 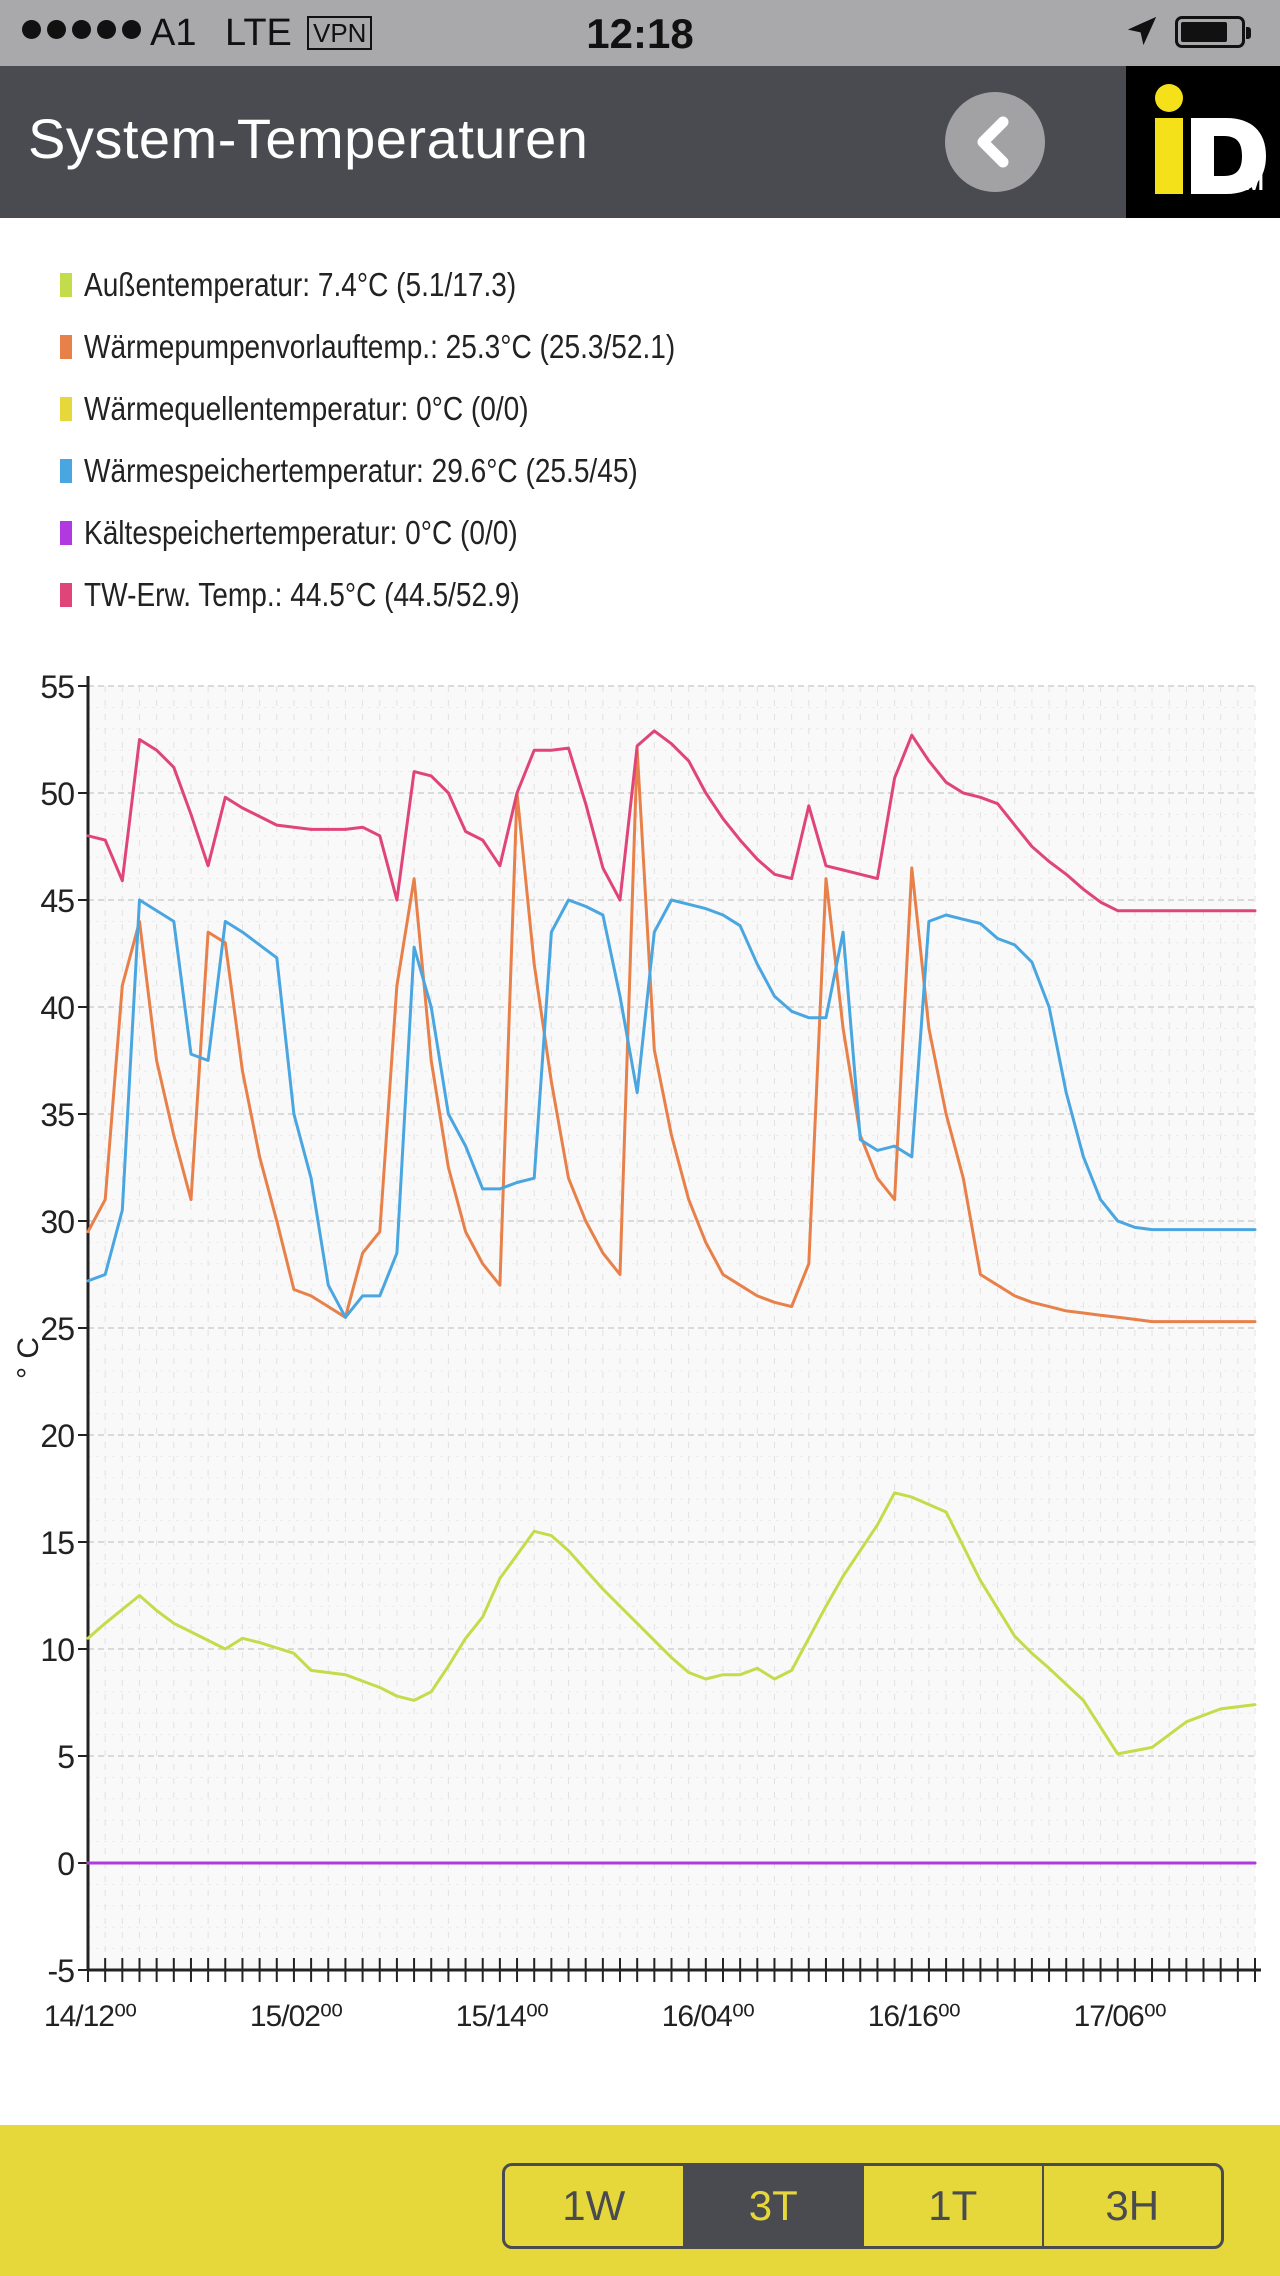 I want to click on status-bar: A1 LTE VPN 12:18, so click(x=640, y=33).